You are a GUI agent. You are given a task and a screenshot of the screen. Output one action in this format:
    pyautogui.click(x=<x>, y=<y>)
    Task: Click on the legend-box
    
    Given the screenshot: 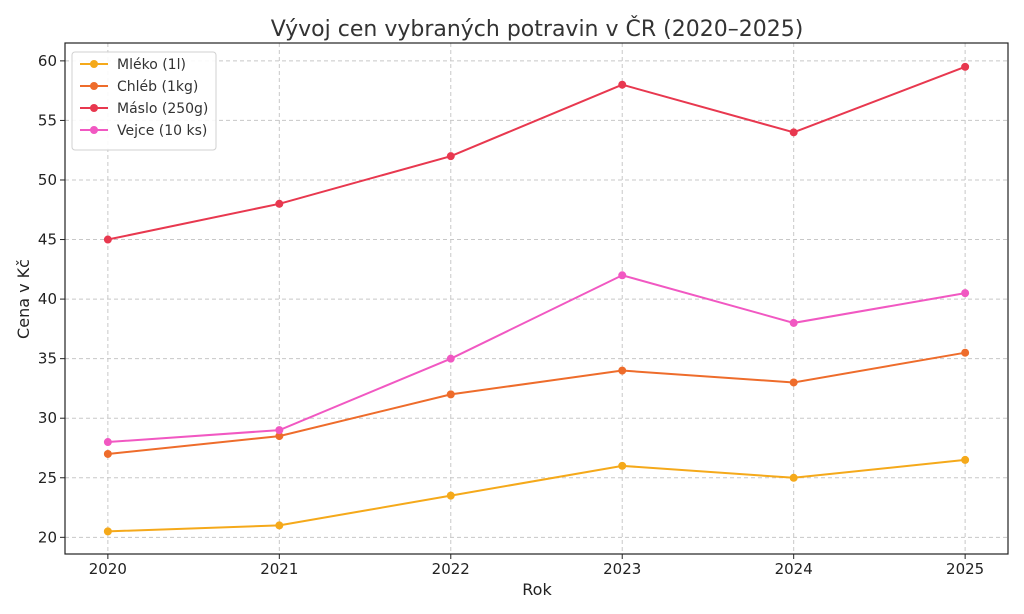 What is the action you would take?
    pyautogui.click(x=144, y=101)
    